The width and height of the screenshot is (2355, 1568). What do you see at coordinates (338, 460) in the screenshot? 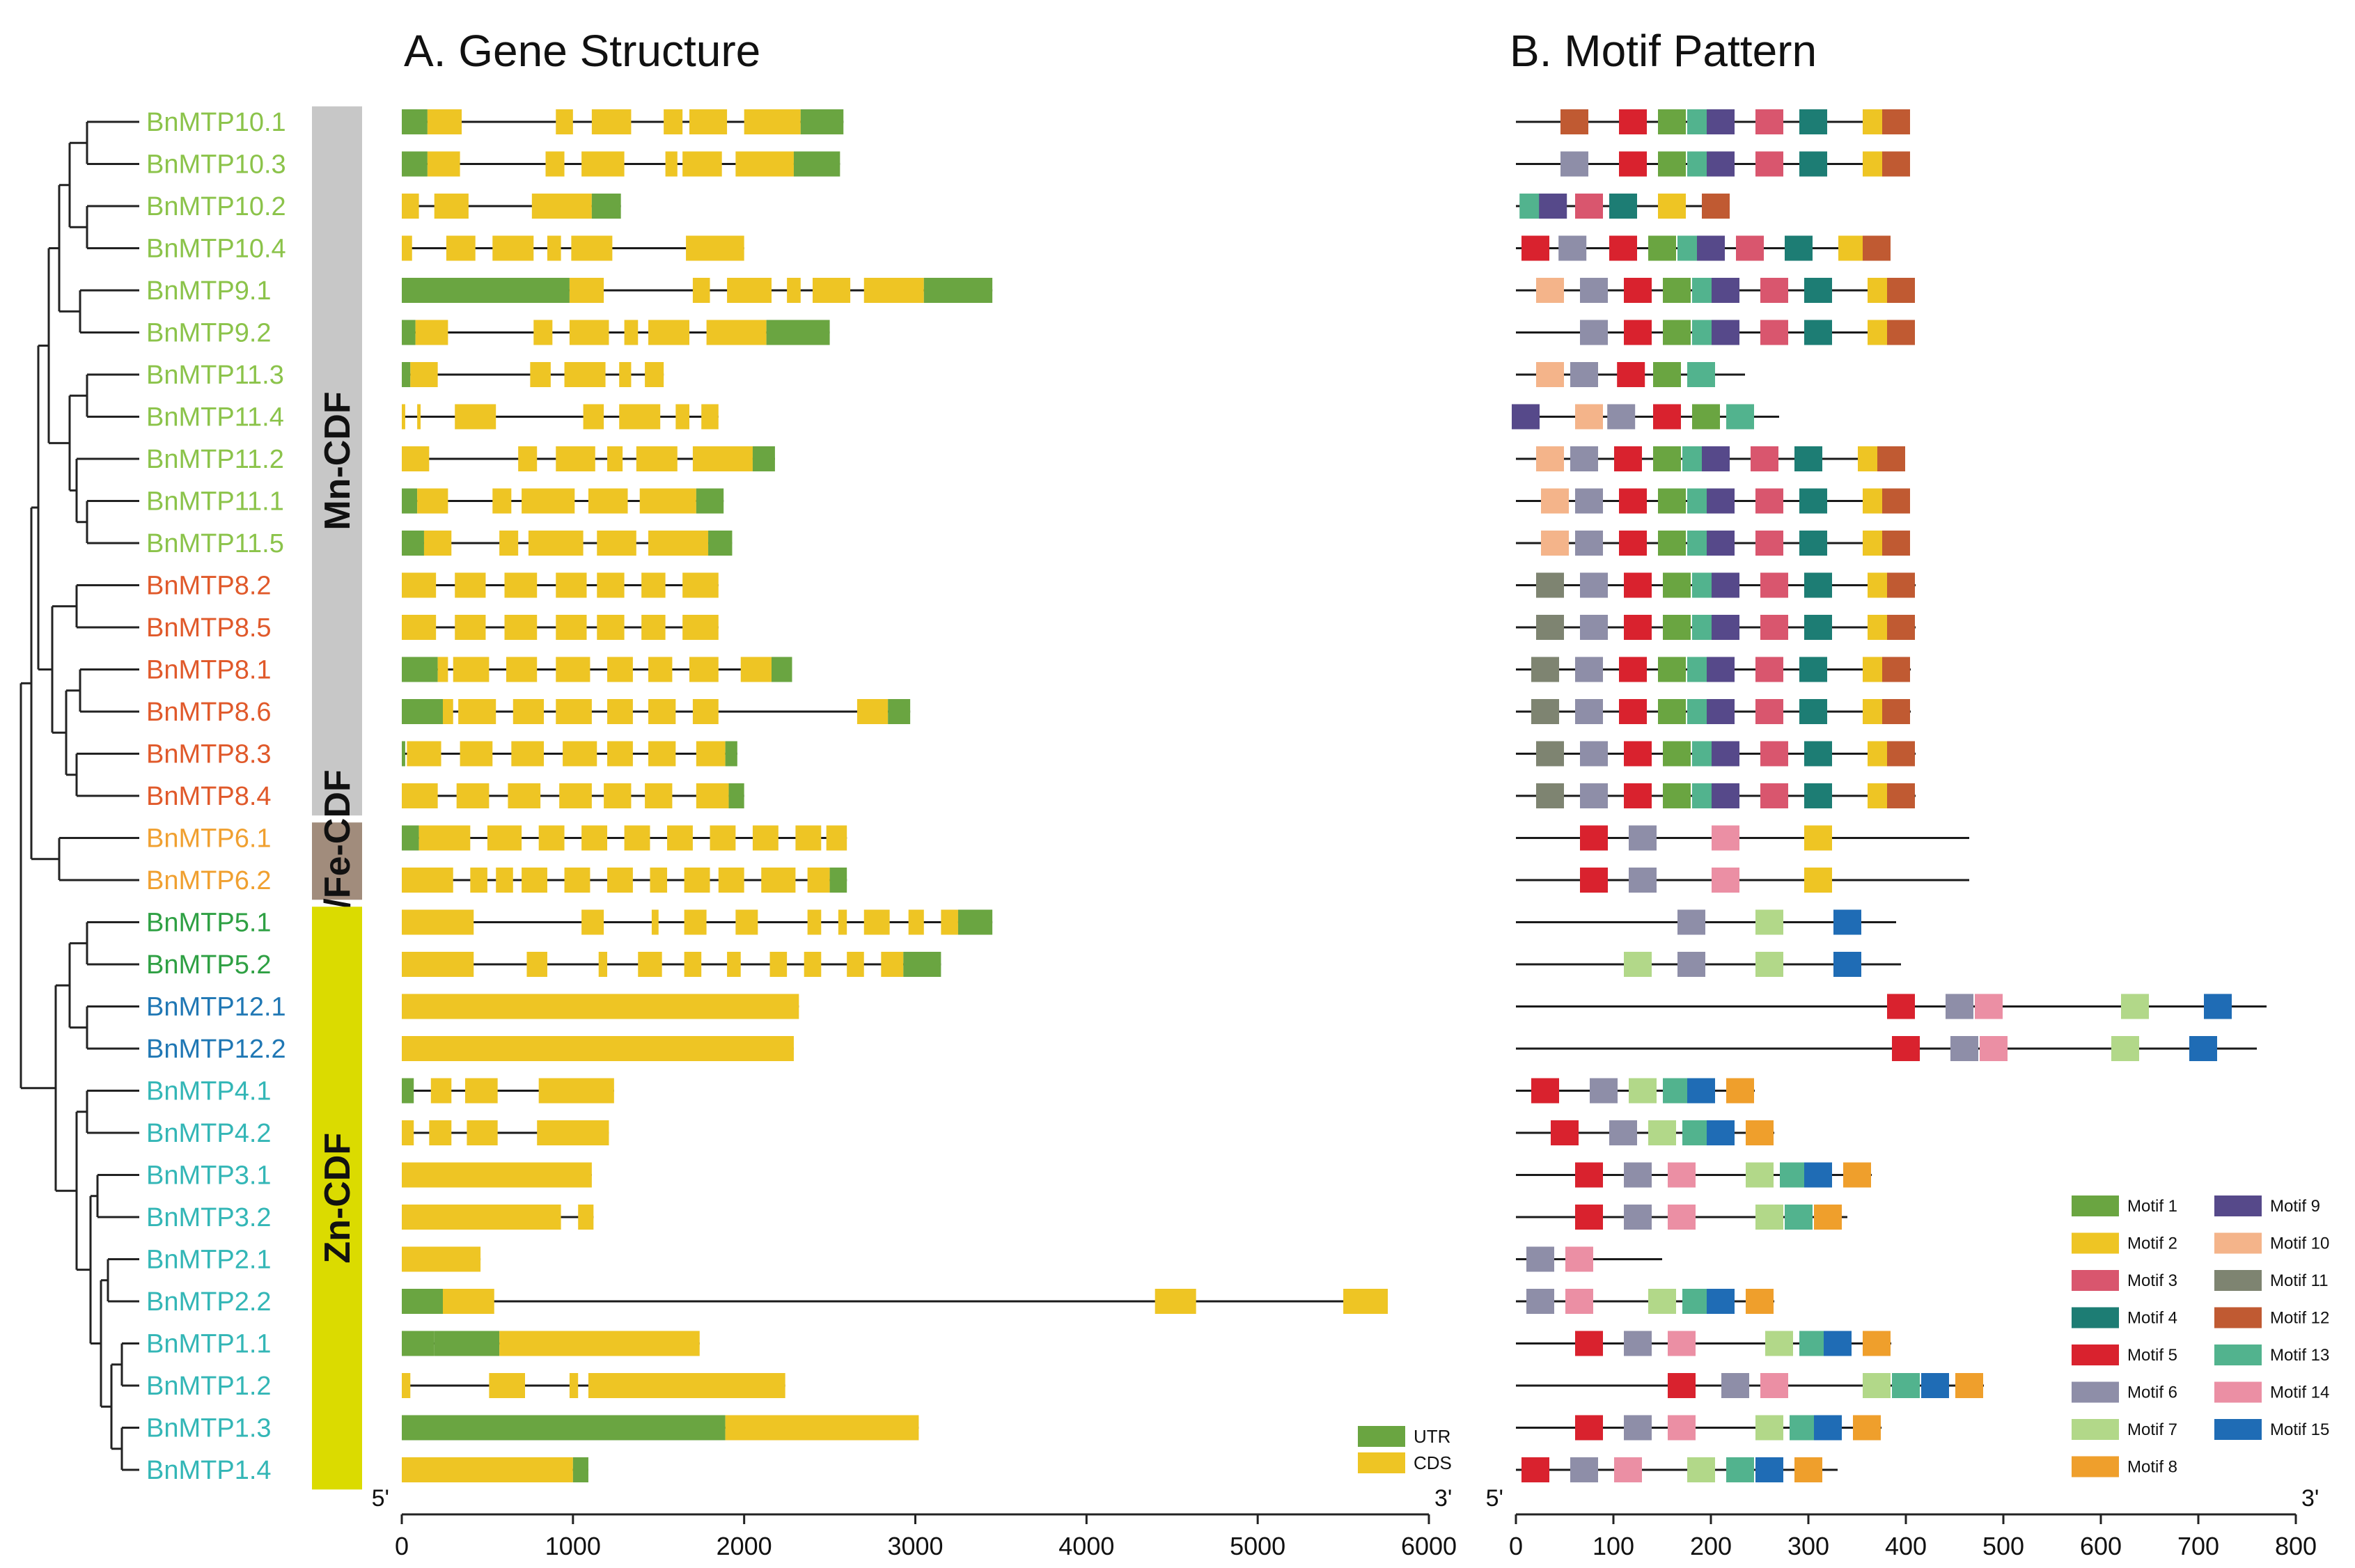
I see `group-label: Mn-CDF` at bounding box center [338, 460].